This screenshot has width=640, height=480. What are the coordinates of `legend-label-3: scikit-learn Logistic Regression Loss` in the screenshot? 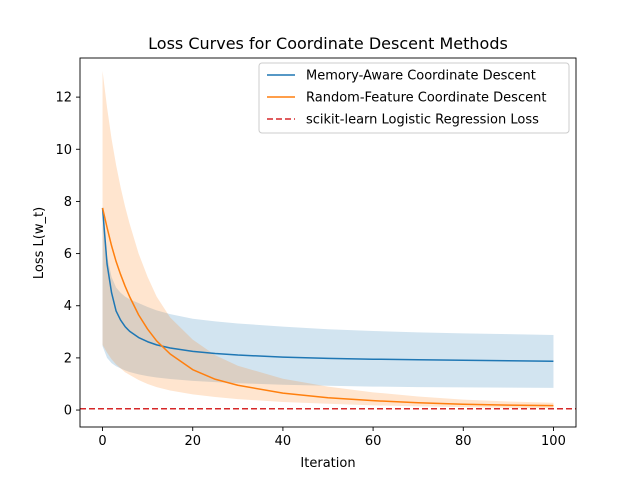 It's located at (422, 120).